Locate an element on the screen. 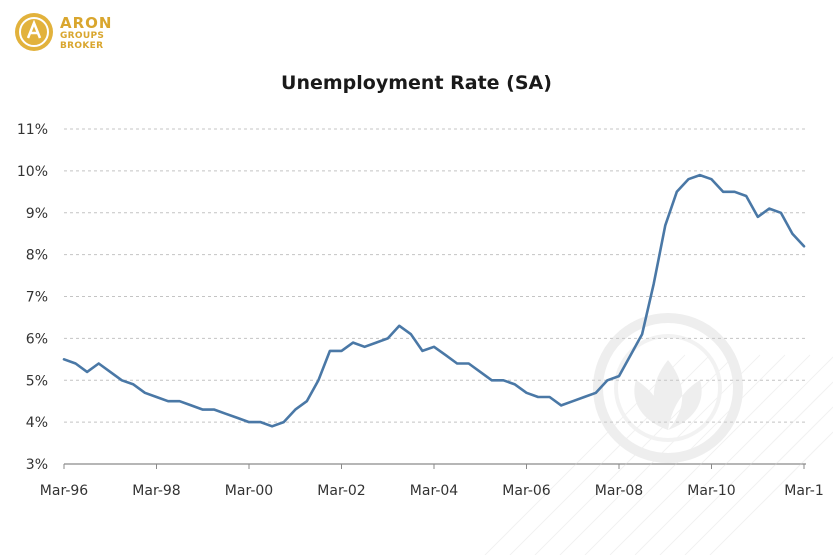 Image resolution: width=833 pixels, height=555 pixels. y-tick-label: 11% is located at coordinates (32, 130).